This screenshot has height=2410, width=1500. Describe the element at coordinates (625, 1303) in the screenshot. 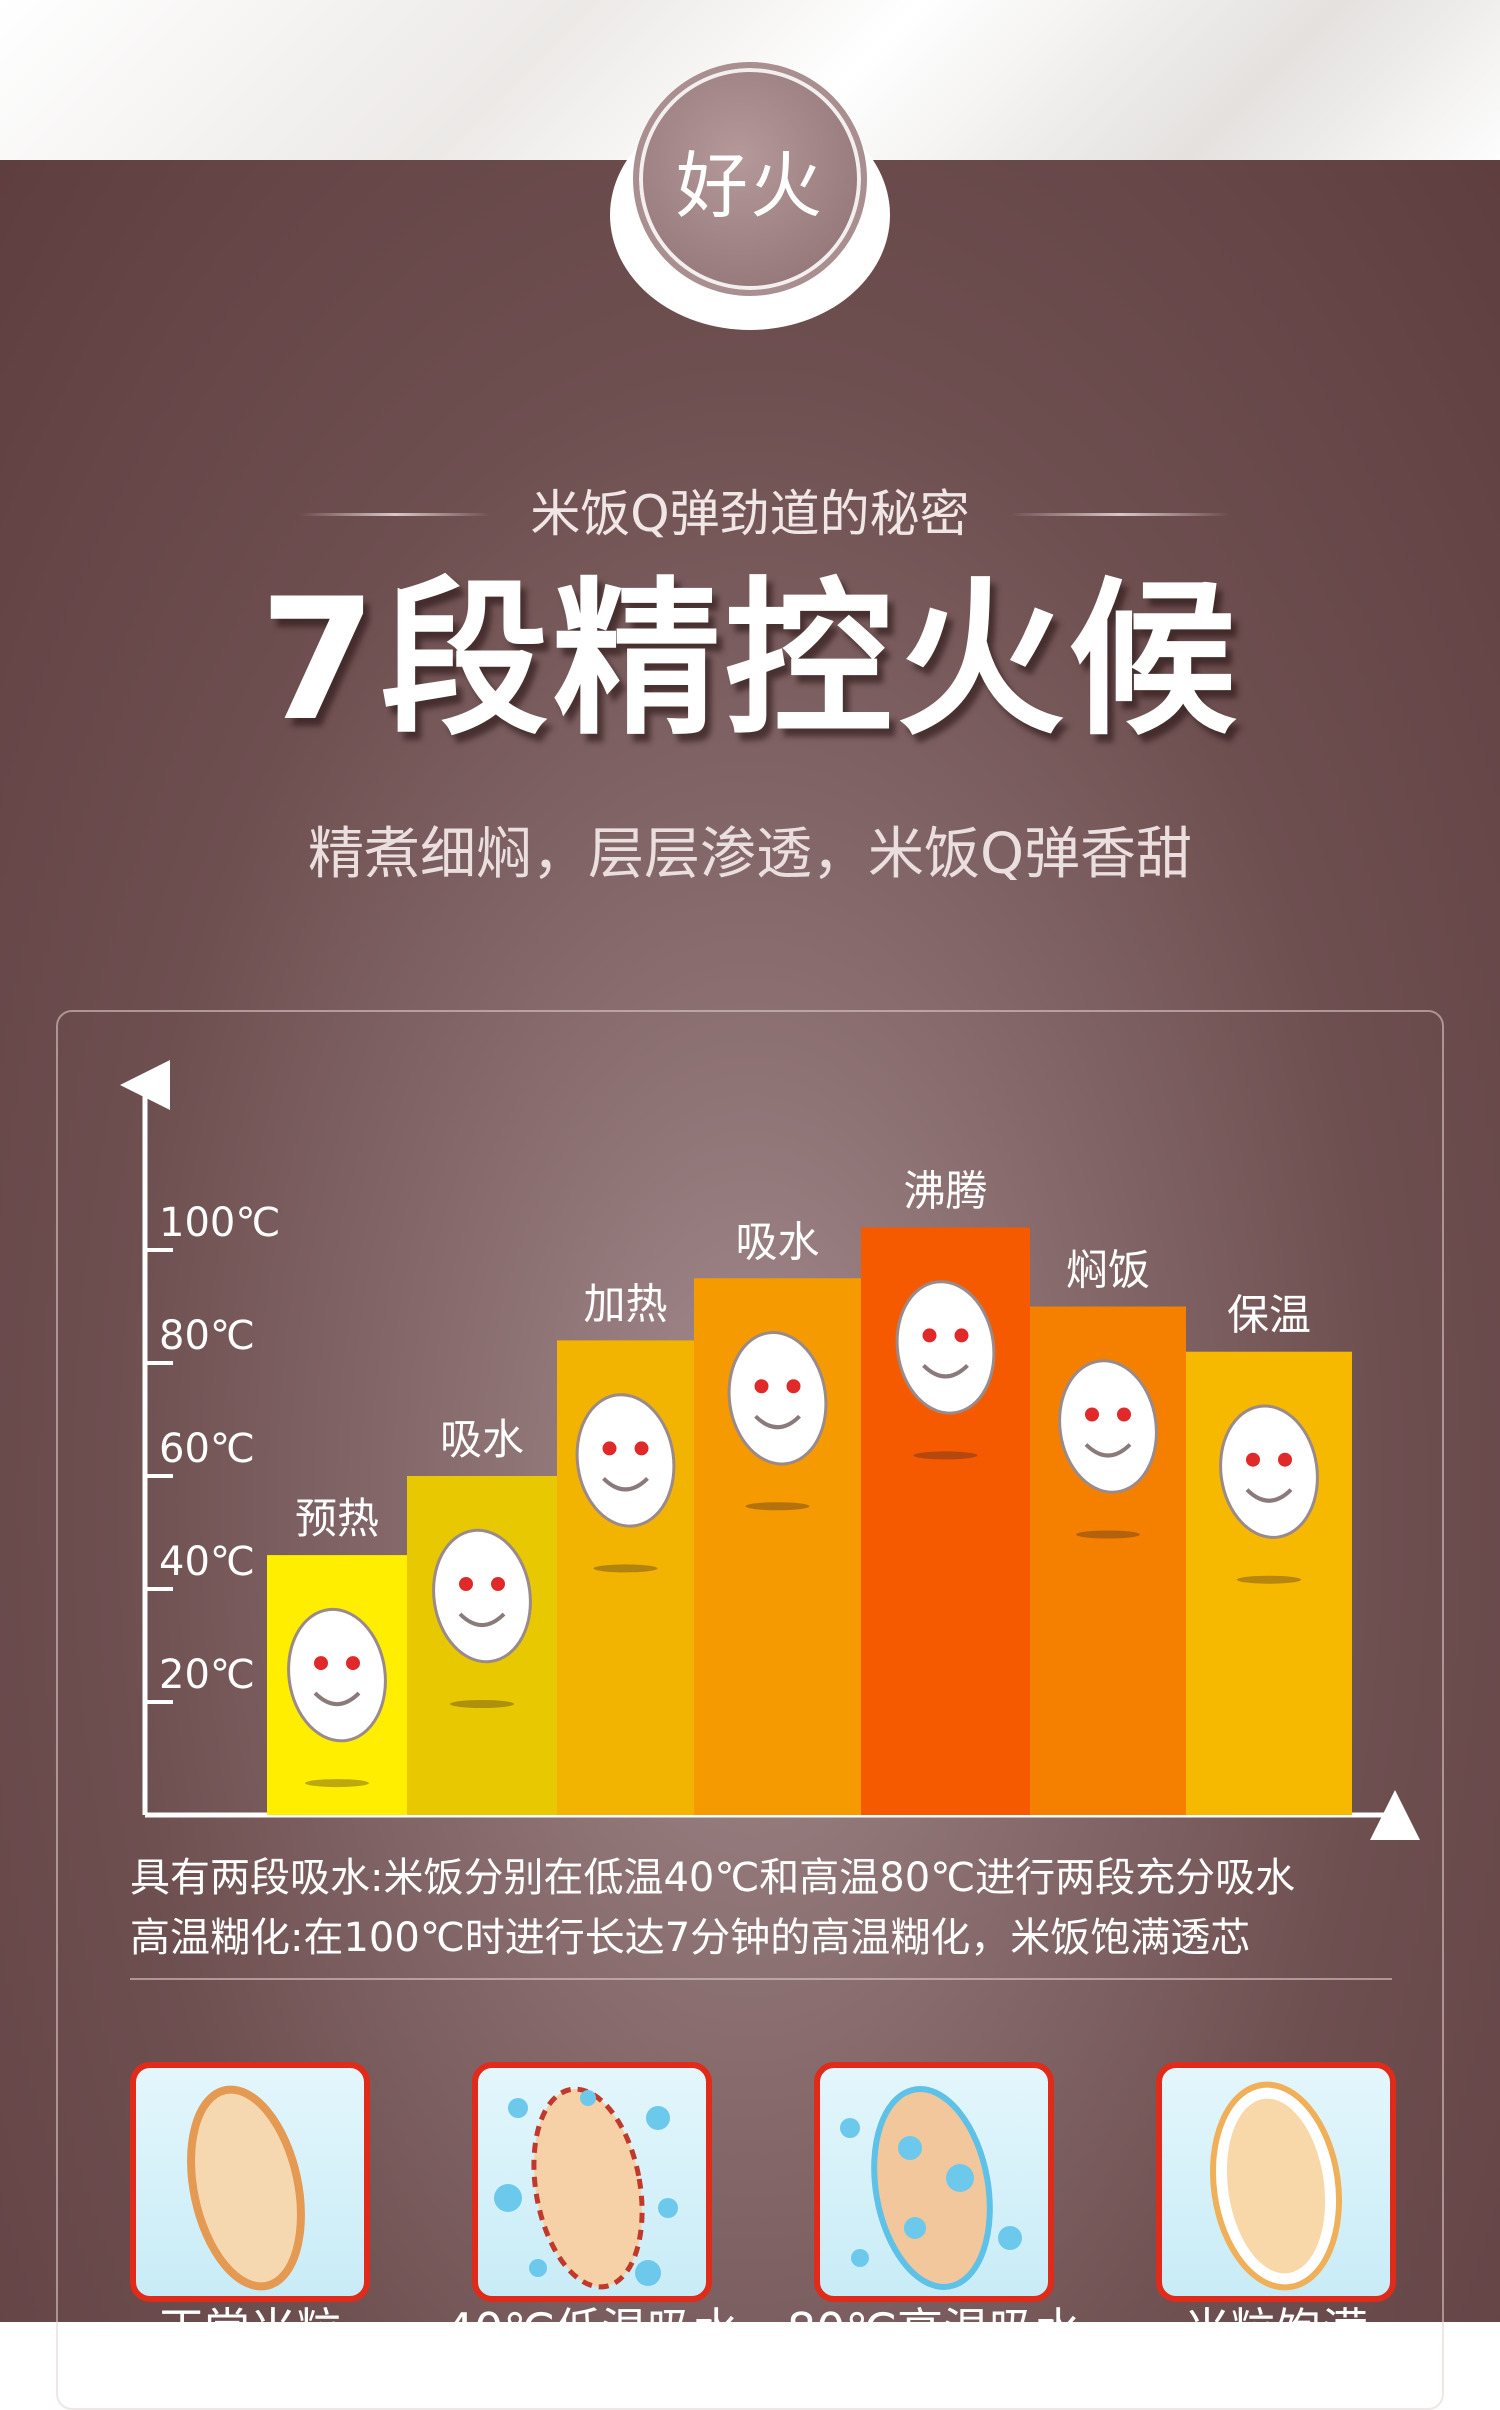

I see `bar-label: 加热` at that location.